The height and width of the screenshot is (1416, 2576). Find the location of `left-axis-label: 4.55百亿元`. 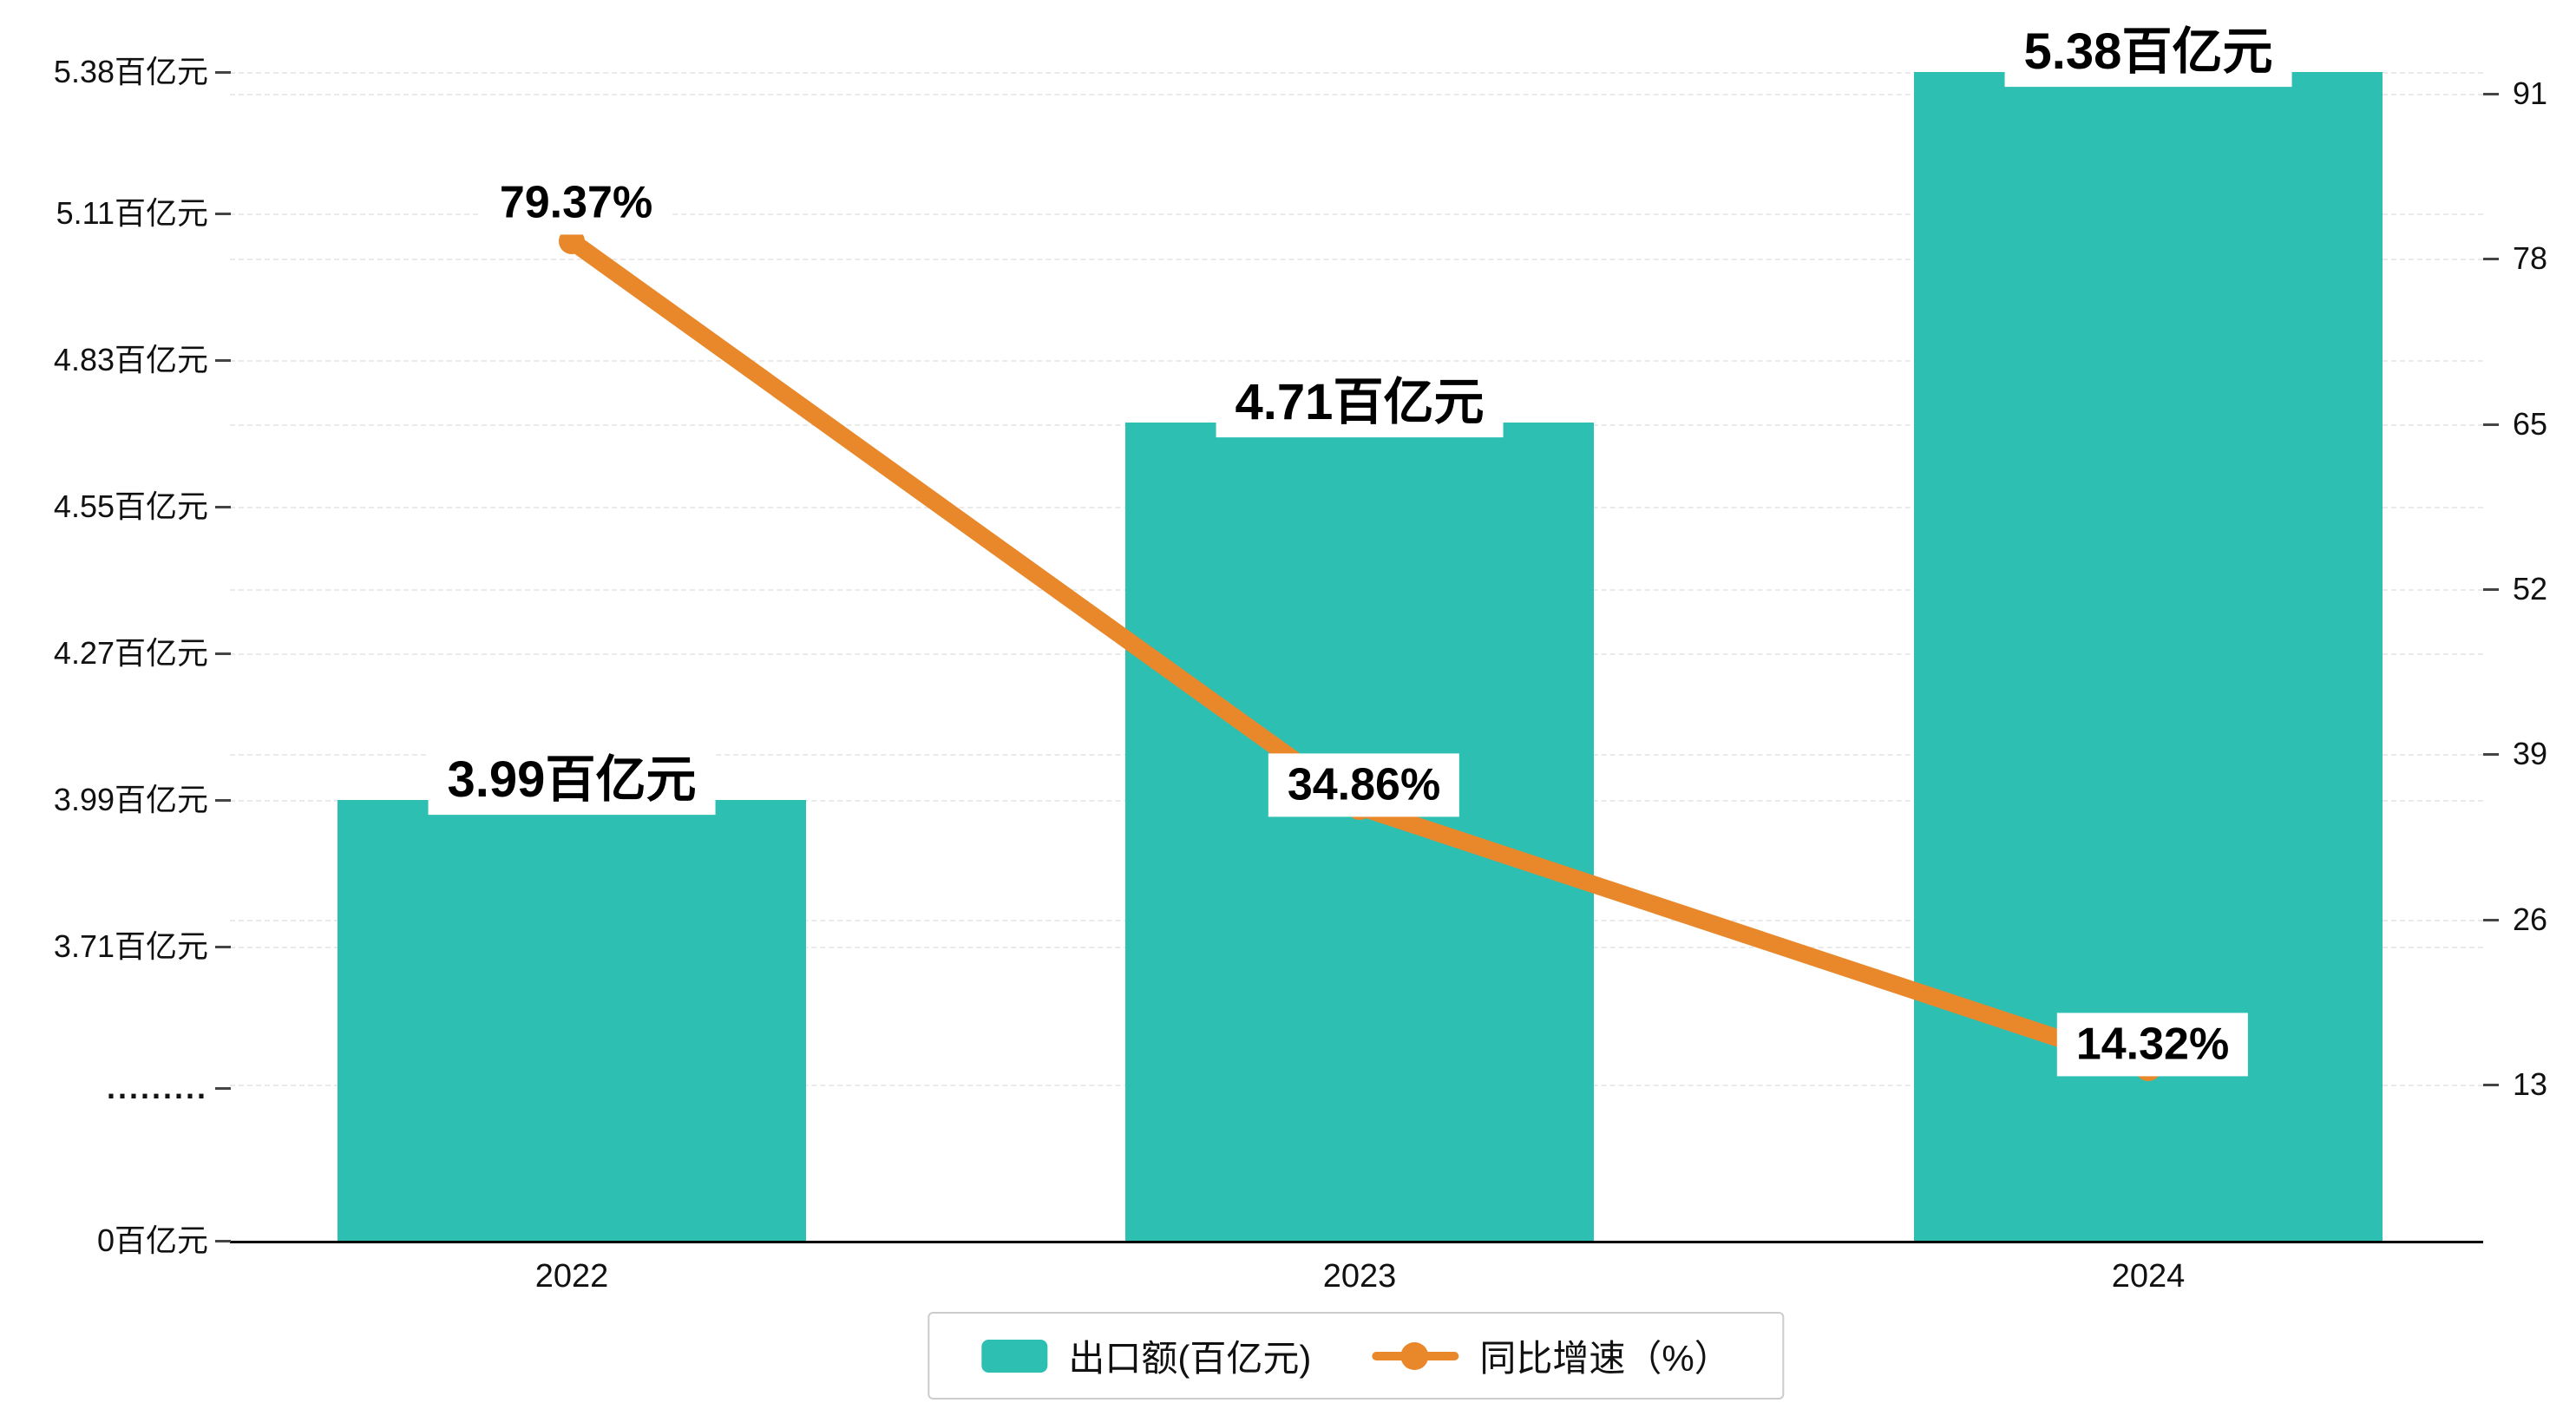

left-axis-label: 4.55百亿元 is located at coordinates (130, 506).